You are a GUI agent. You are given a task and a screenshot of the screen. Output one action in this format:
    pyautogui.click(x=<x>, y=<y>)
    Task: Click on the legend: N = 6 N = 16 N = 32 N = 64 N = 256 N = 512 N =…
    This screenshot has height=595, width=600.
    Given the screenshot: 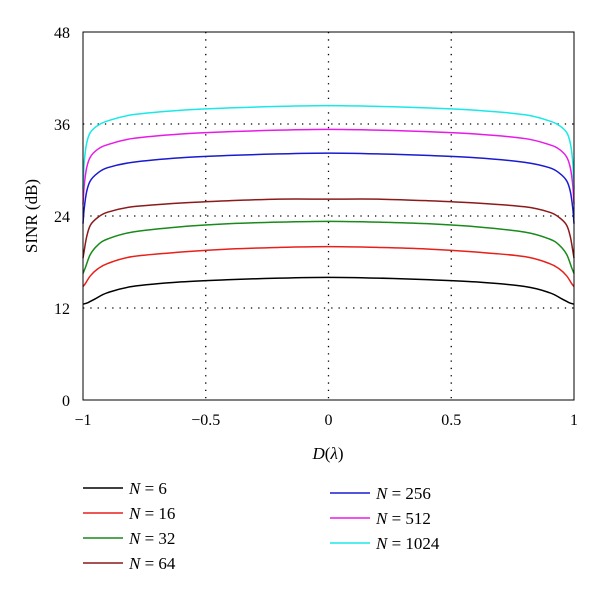 What is the action you would take?
    pyautogui.click(x=261, y=526)
    